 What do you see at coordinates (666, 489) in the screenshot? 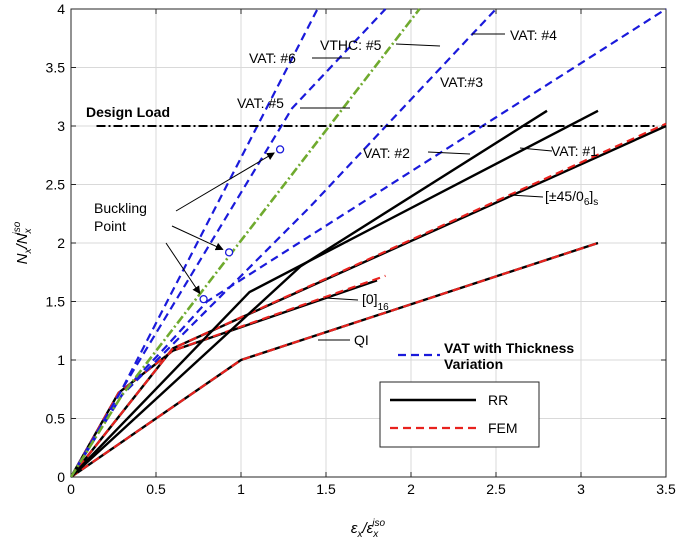
I see `x-tick-label: 3.5` at bounding box center [666, 489].